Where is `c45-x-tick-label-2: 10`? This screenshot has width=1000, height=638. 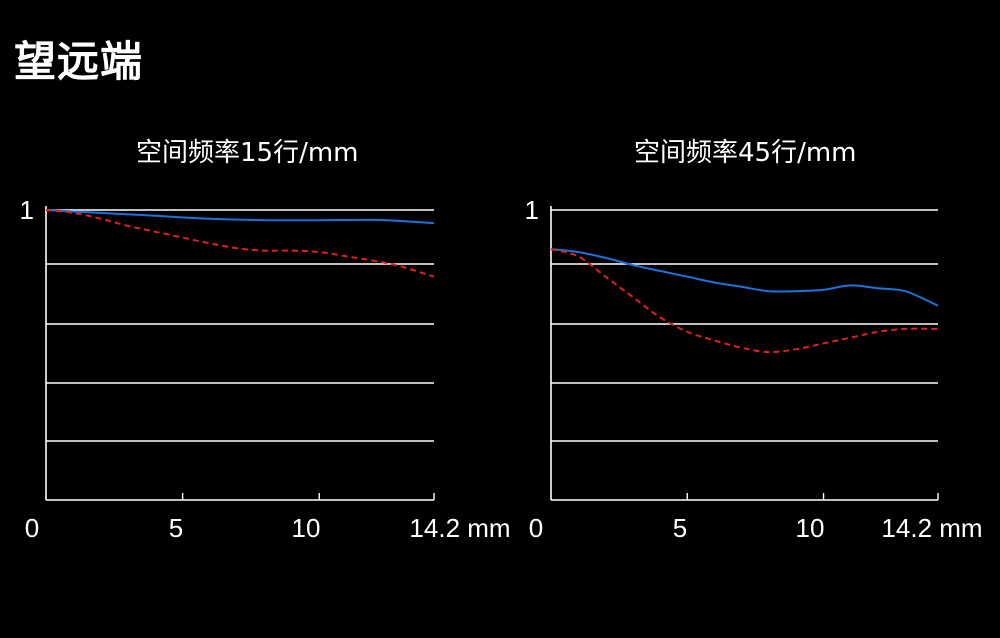 c45-x-tick-label-2: 10 is located at coordinates (810, 528).